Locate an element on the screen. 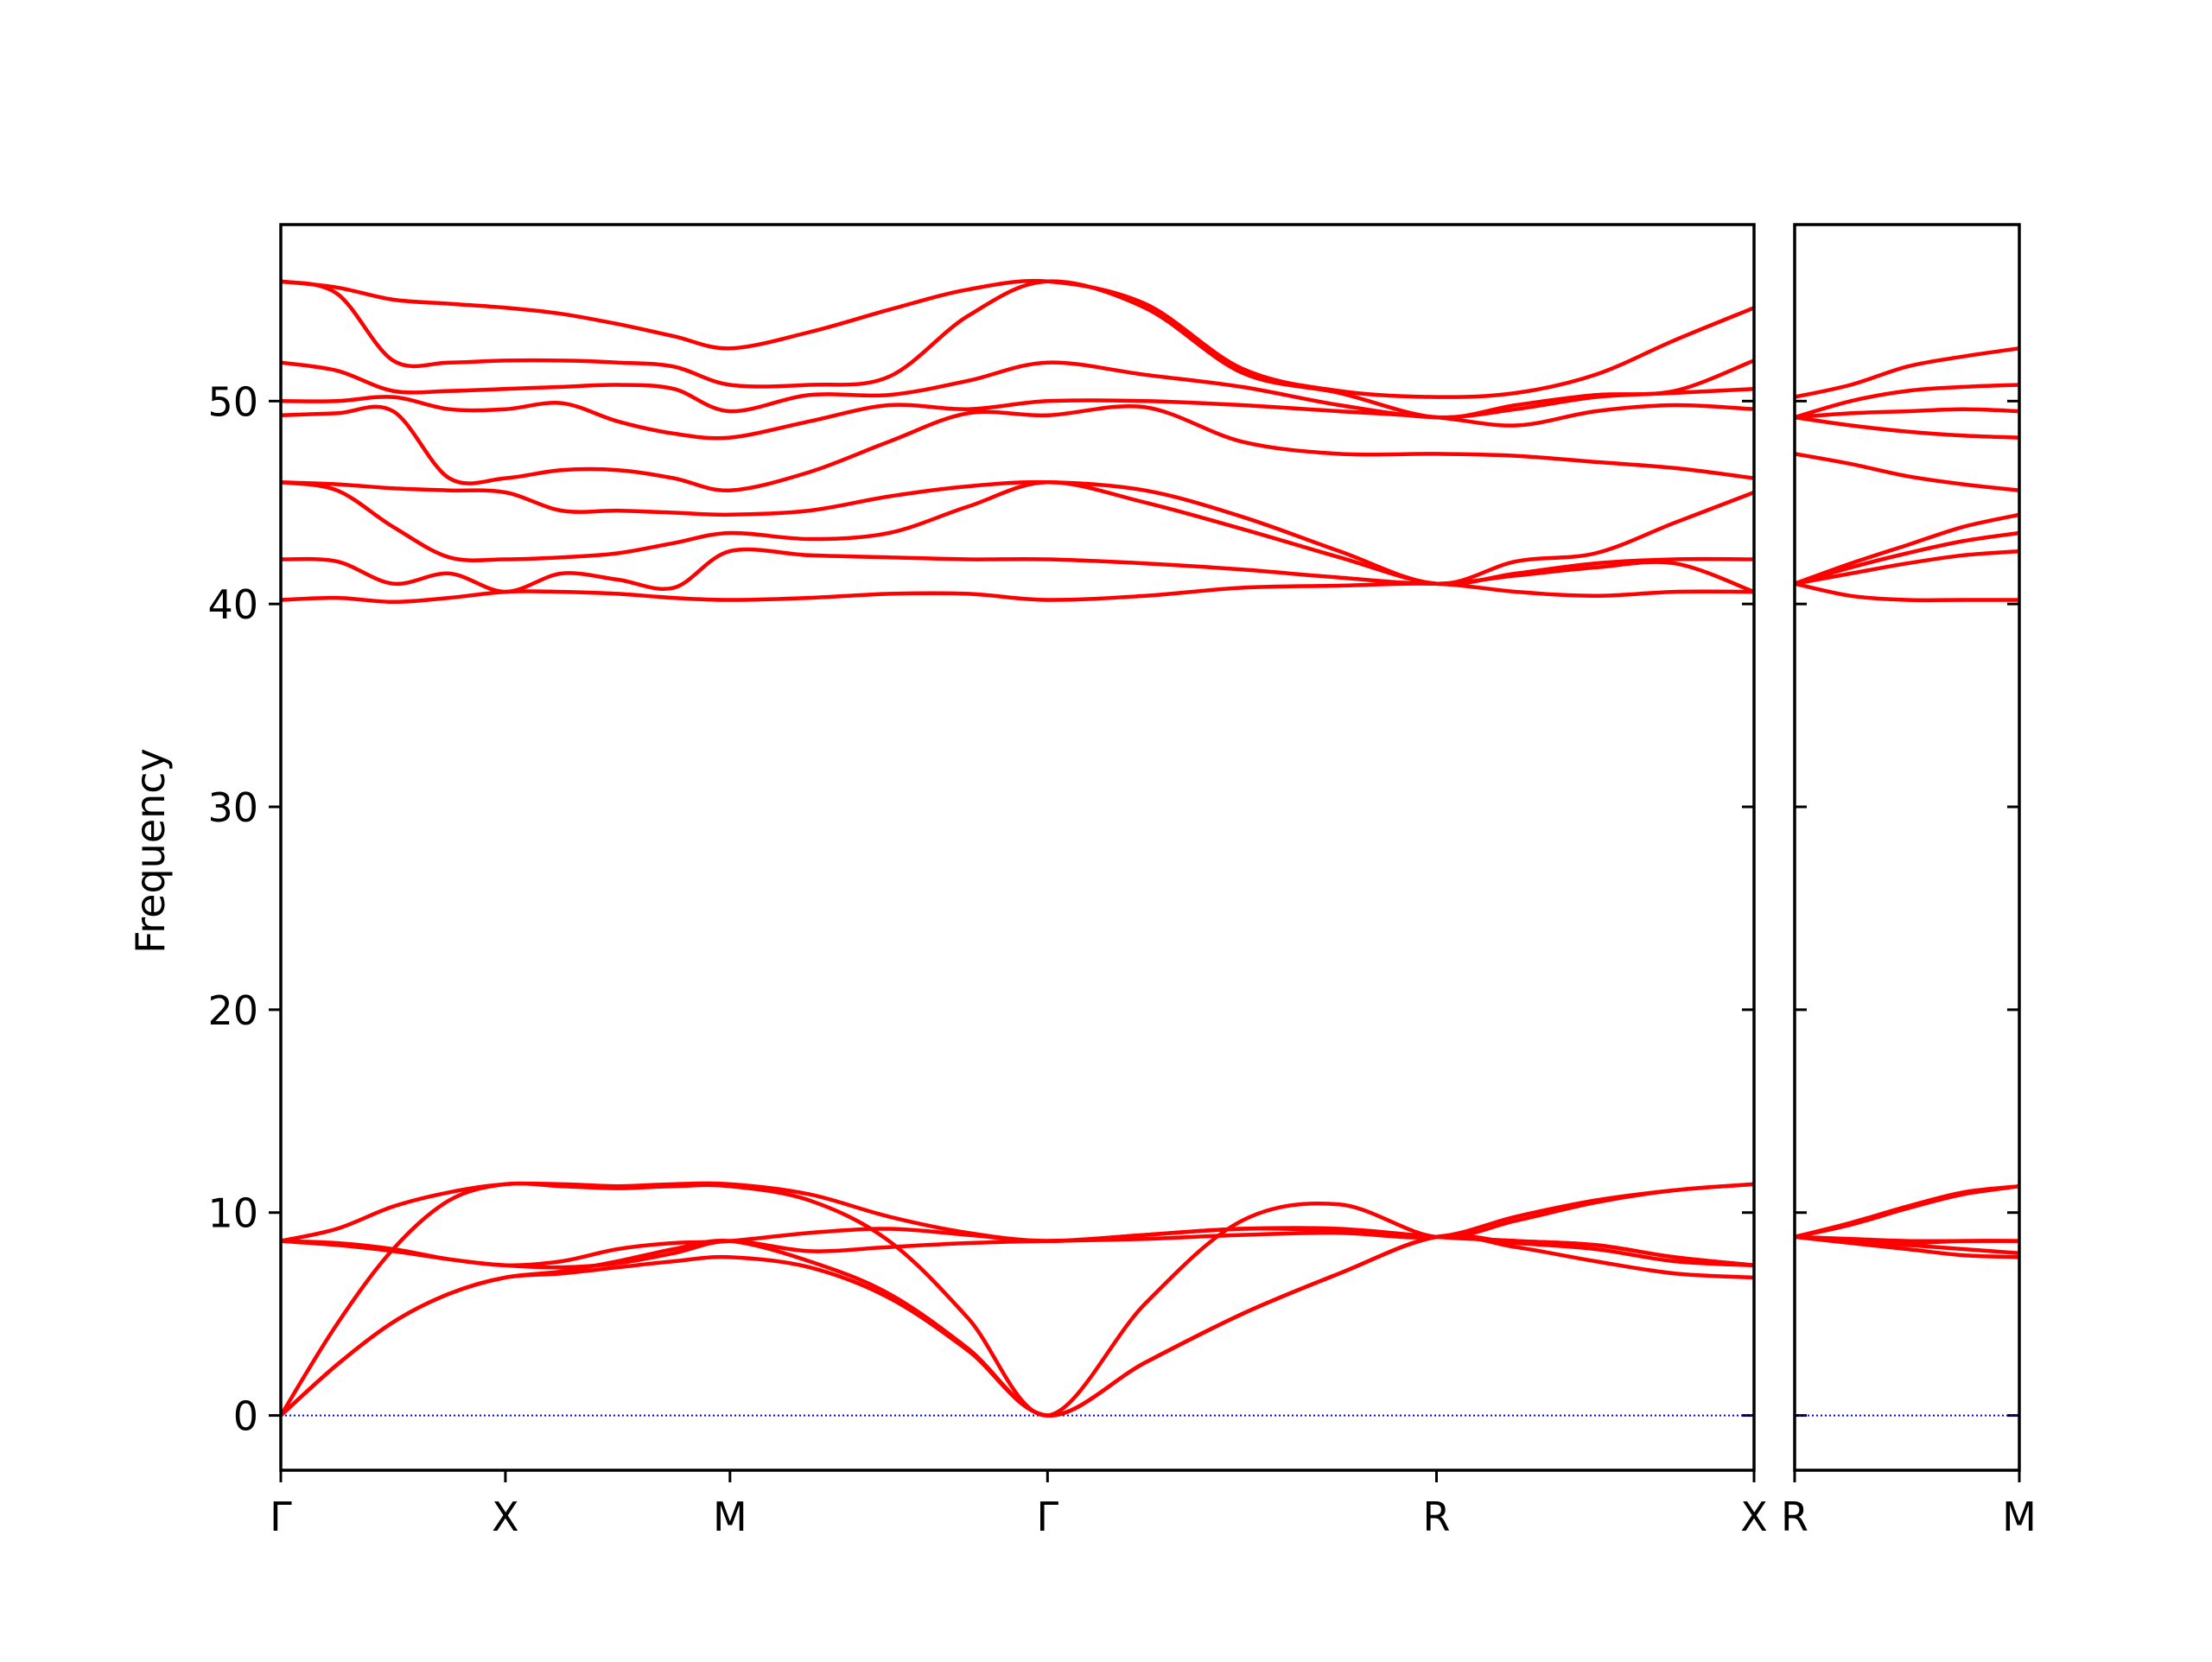  y-tick-label: 20 is located at coordinates (232, 1010).